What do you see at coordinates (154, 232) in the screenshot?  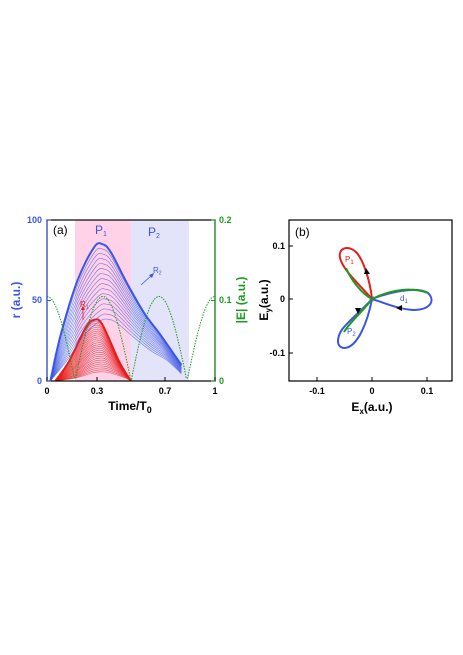 I see `region-label-p2: P2` at bounding box center [154, 232].